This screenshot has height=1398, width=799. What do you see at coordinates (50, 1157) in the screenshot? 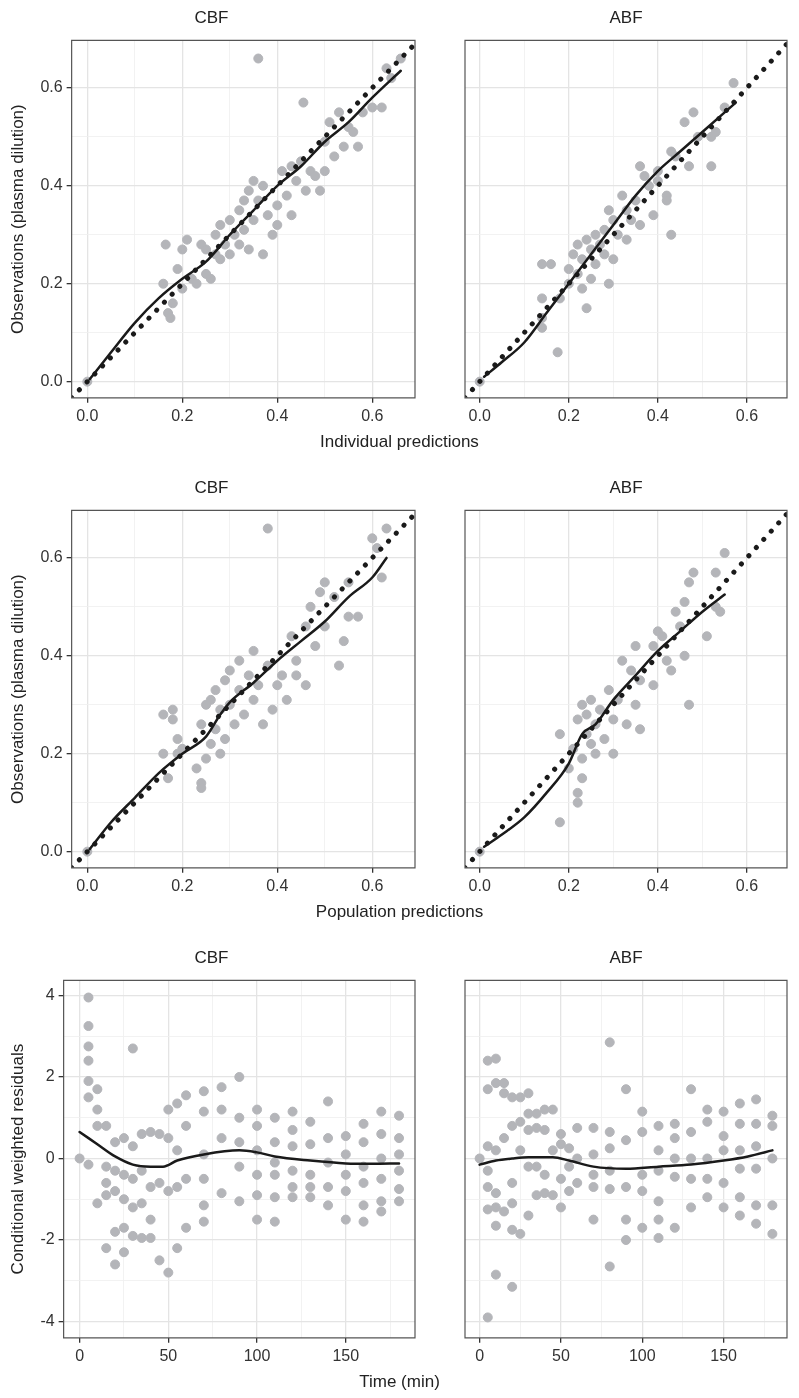
I see `y-tick-label: 0` at bounding box center [50, 1157].